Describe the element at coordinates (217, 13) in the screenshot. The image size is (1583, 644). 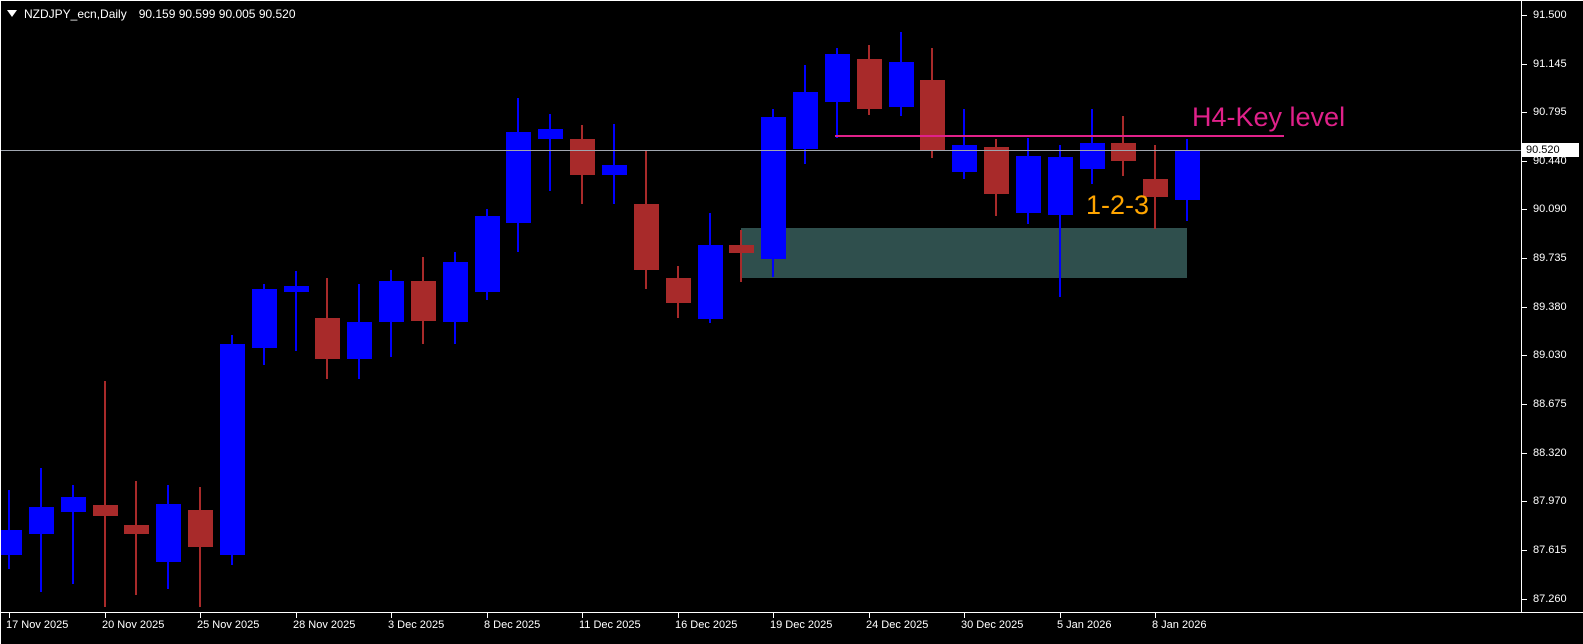
I see `ohlc-readout: 90.159 90.599 90.005 90.520` at that location.